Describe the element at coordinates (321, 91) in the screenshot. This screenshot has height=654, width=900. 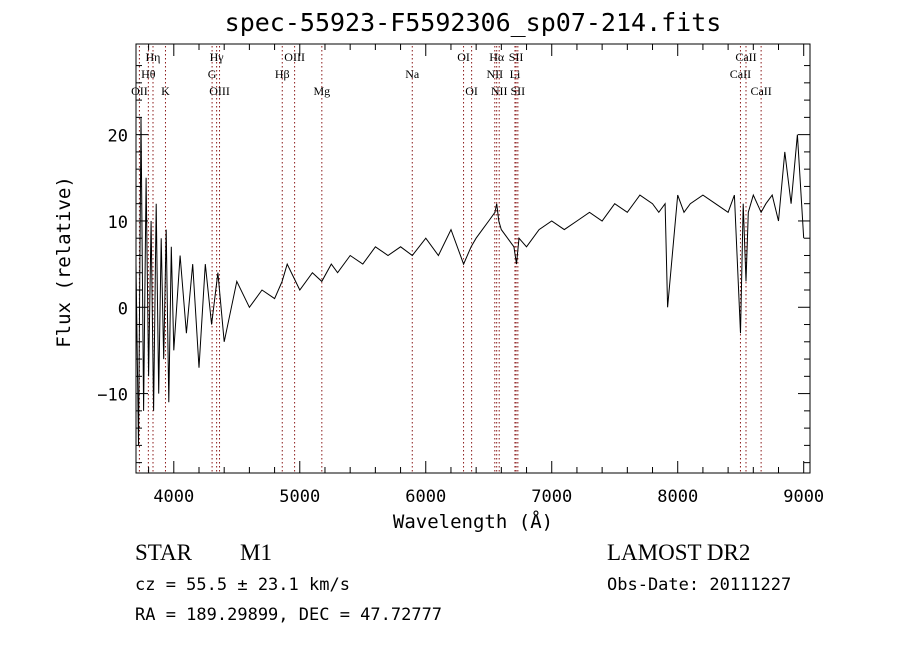
I see `line-label: Mg` at that location.